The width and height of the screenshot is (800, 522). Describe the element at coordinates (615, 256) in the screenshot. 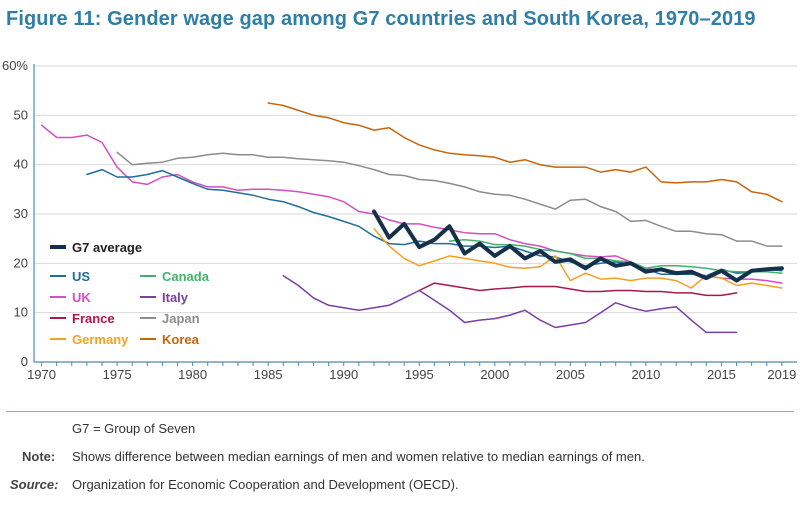

I see `series-line-canada` at that location.